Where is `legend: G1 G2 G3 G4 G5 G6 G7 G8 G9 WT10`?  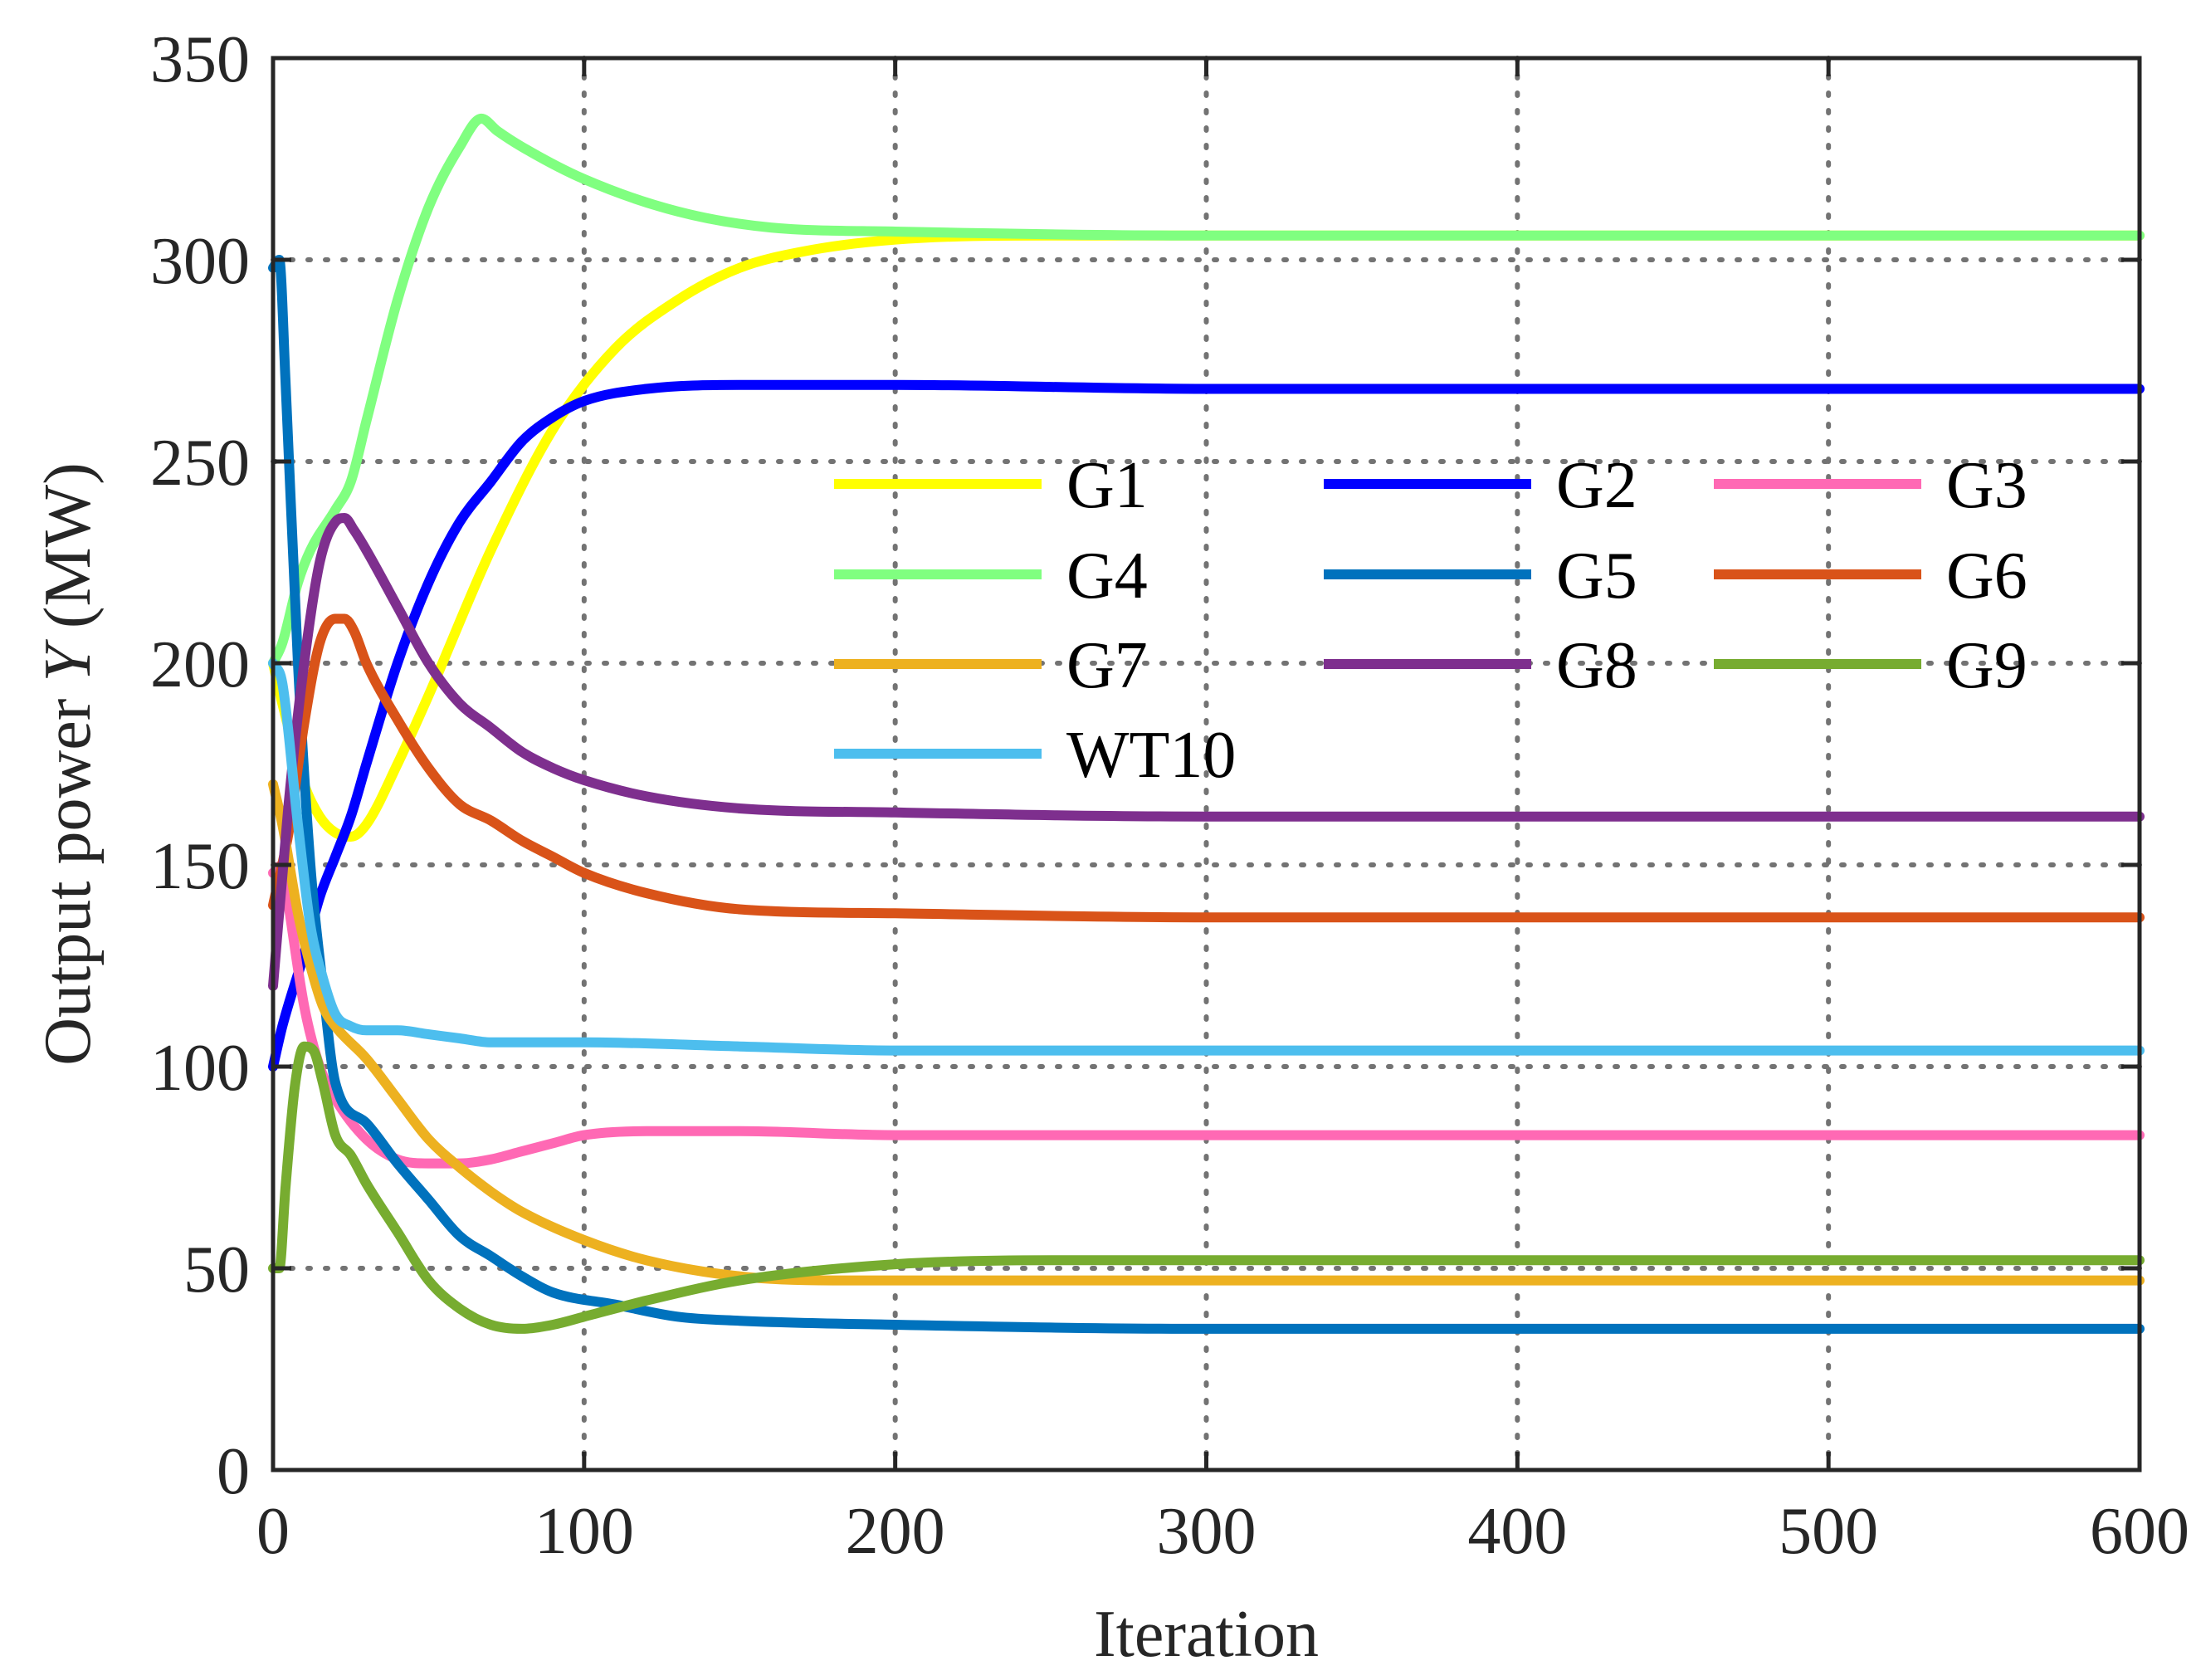 legend: G1 G2 G3 G4 G5 G6 G7 G8 G9 WT10 is located at coordinates (1431, 620).